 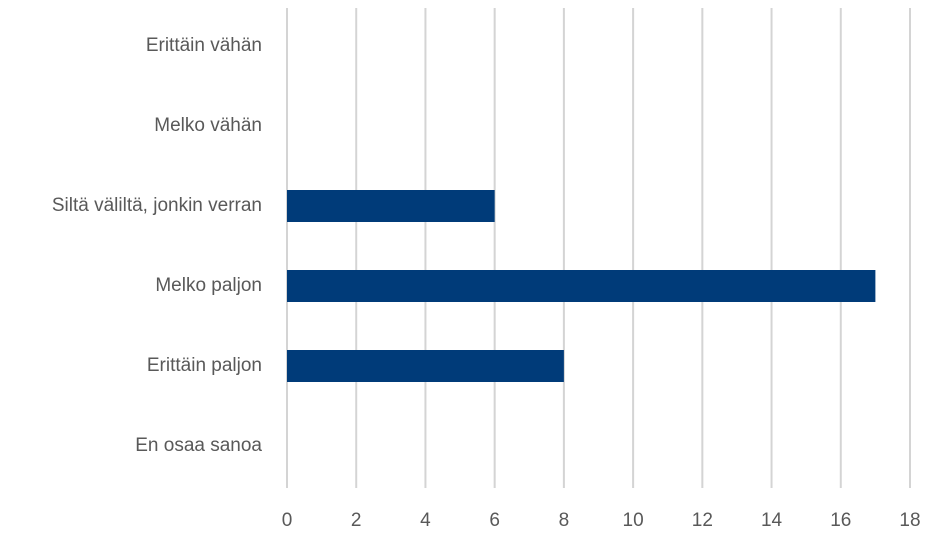 I want to click on x-tick-label: 18, so click(x=909, y=520).